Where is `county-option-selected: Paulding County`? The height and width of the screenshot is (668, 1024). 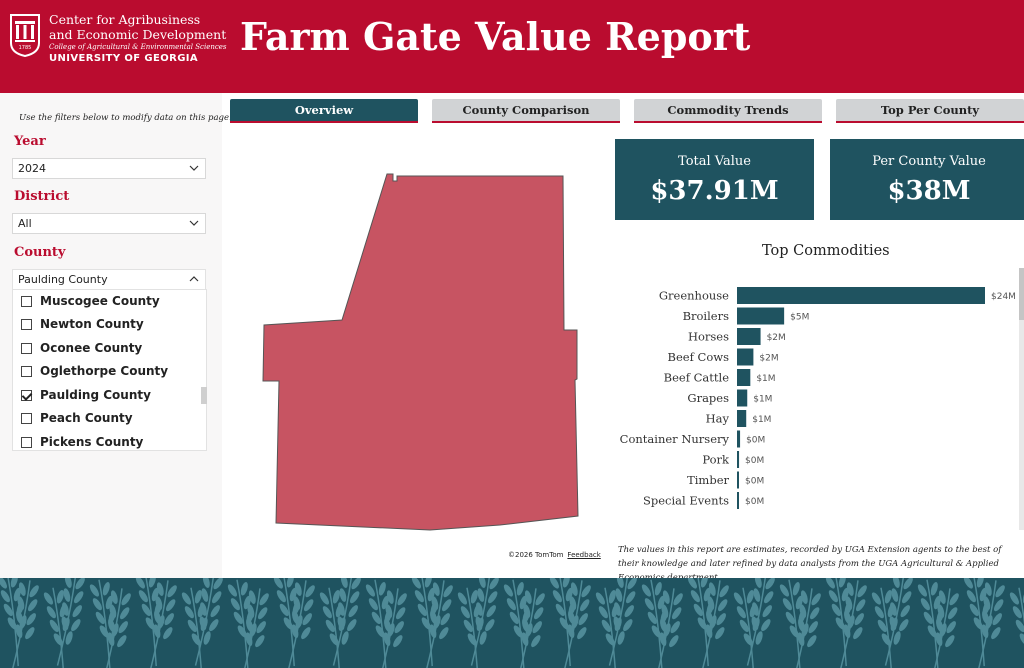
county-option-selected: Paulding County is located at coordinates (86, 395).